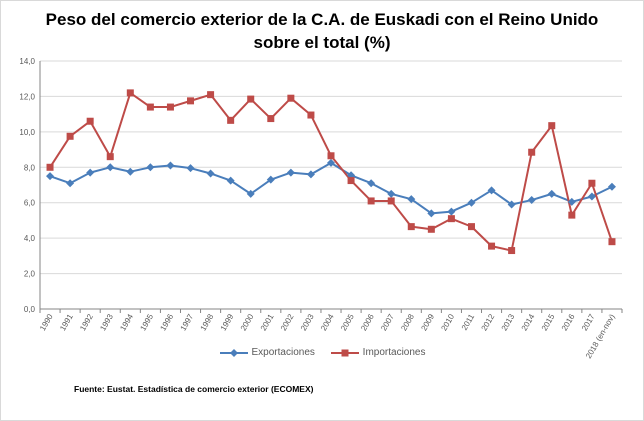  Describe the element at coordinates (287, 322) in the screenshot. I see `x-tick-label: 2002` at that location.